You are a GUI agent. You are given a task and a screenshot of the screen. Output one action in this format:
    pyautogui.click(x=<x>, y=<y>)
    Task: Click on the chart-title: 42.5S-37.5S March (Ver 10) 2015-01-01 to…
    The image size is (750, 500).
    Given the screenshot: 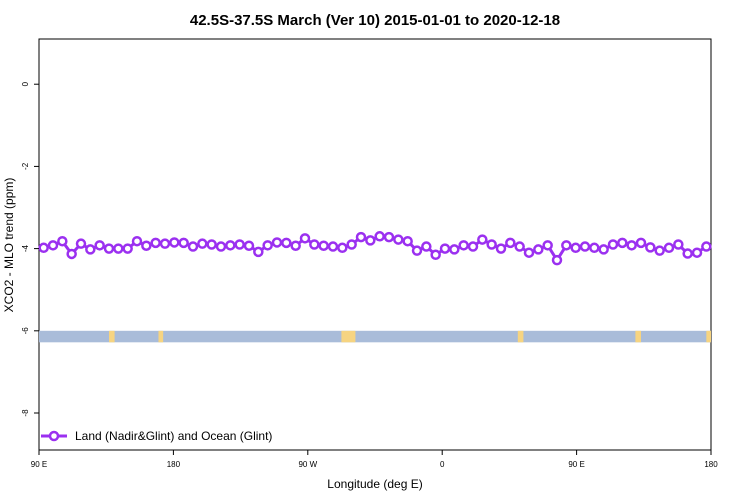 What is the action you would take?
    pyautogui.click(x=375, y=20)
    